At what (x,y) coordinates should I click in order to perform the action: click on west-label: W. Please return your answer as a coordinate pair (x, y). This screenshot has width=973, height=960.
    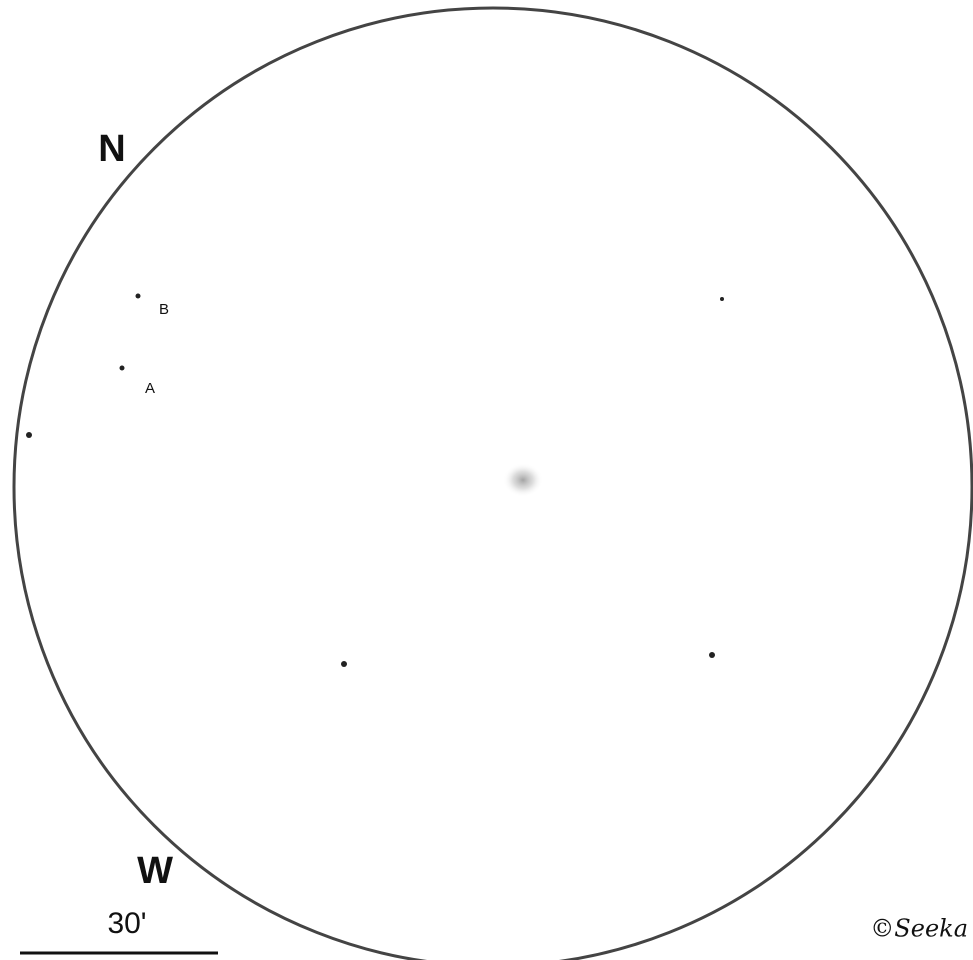
    Looking at the image, I should click on (155, 871).